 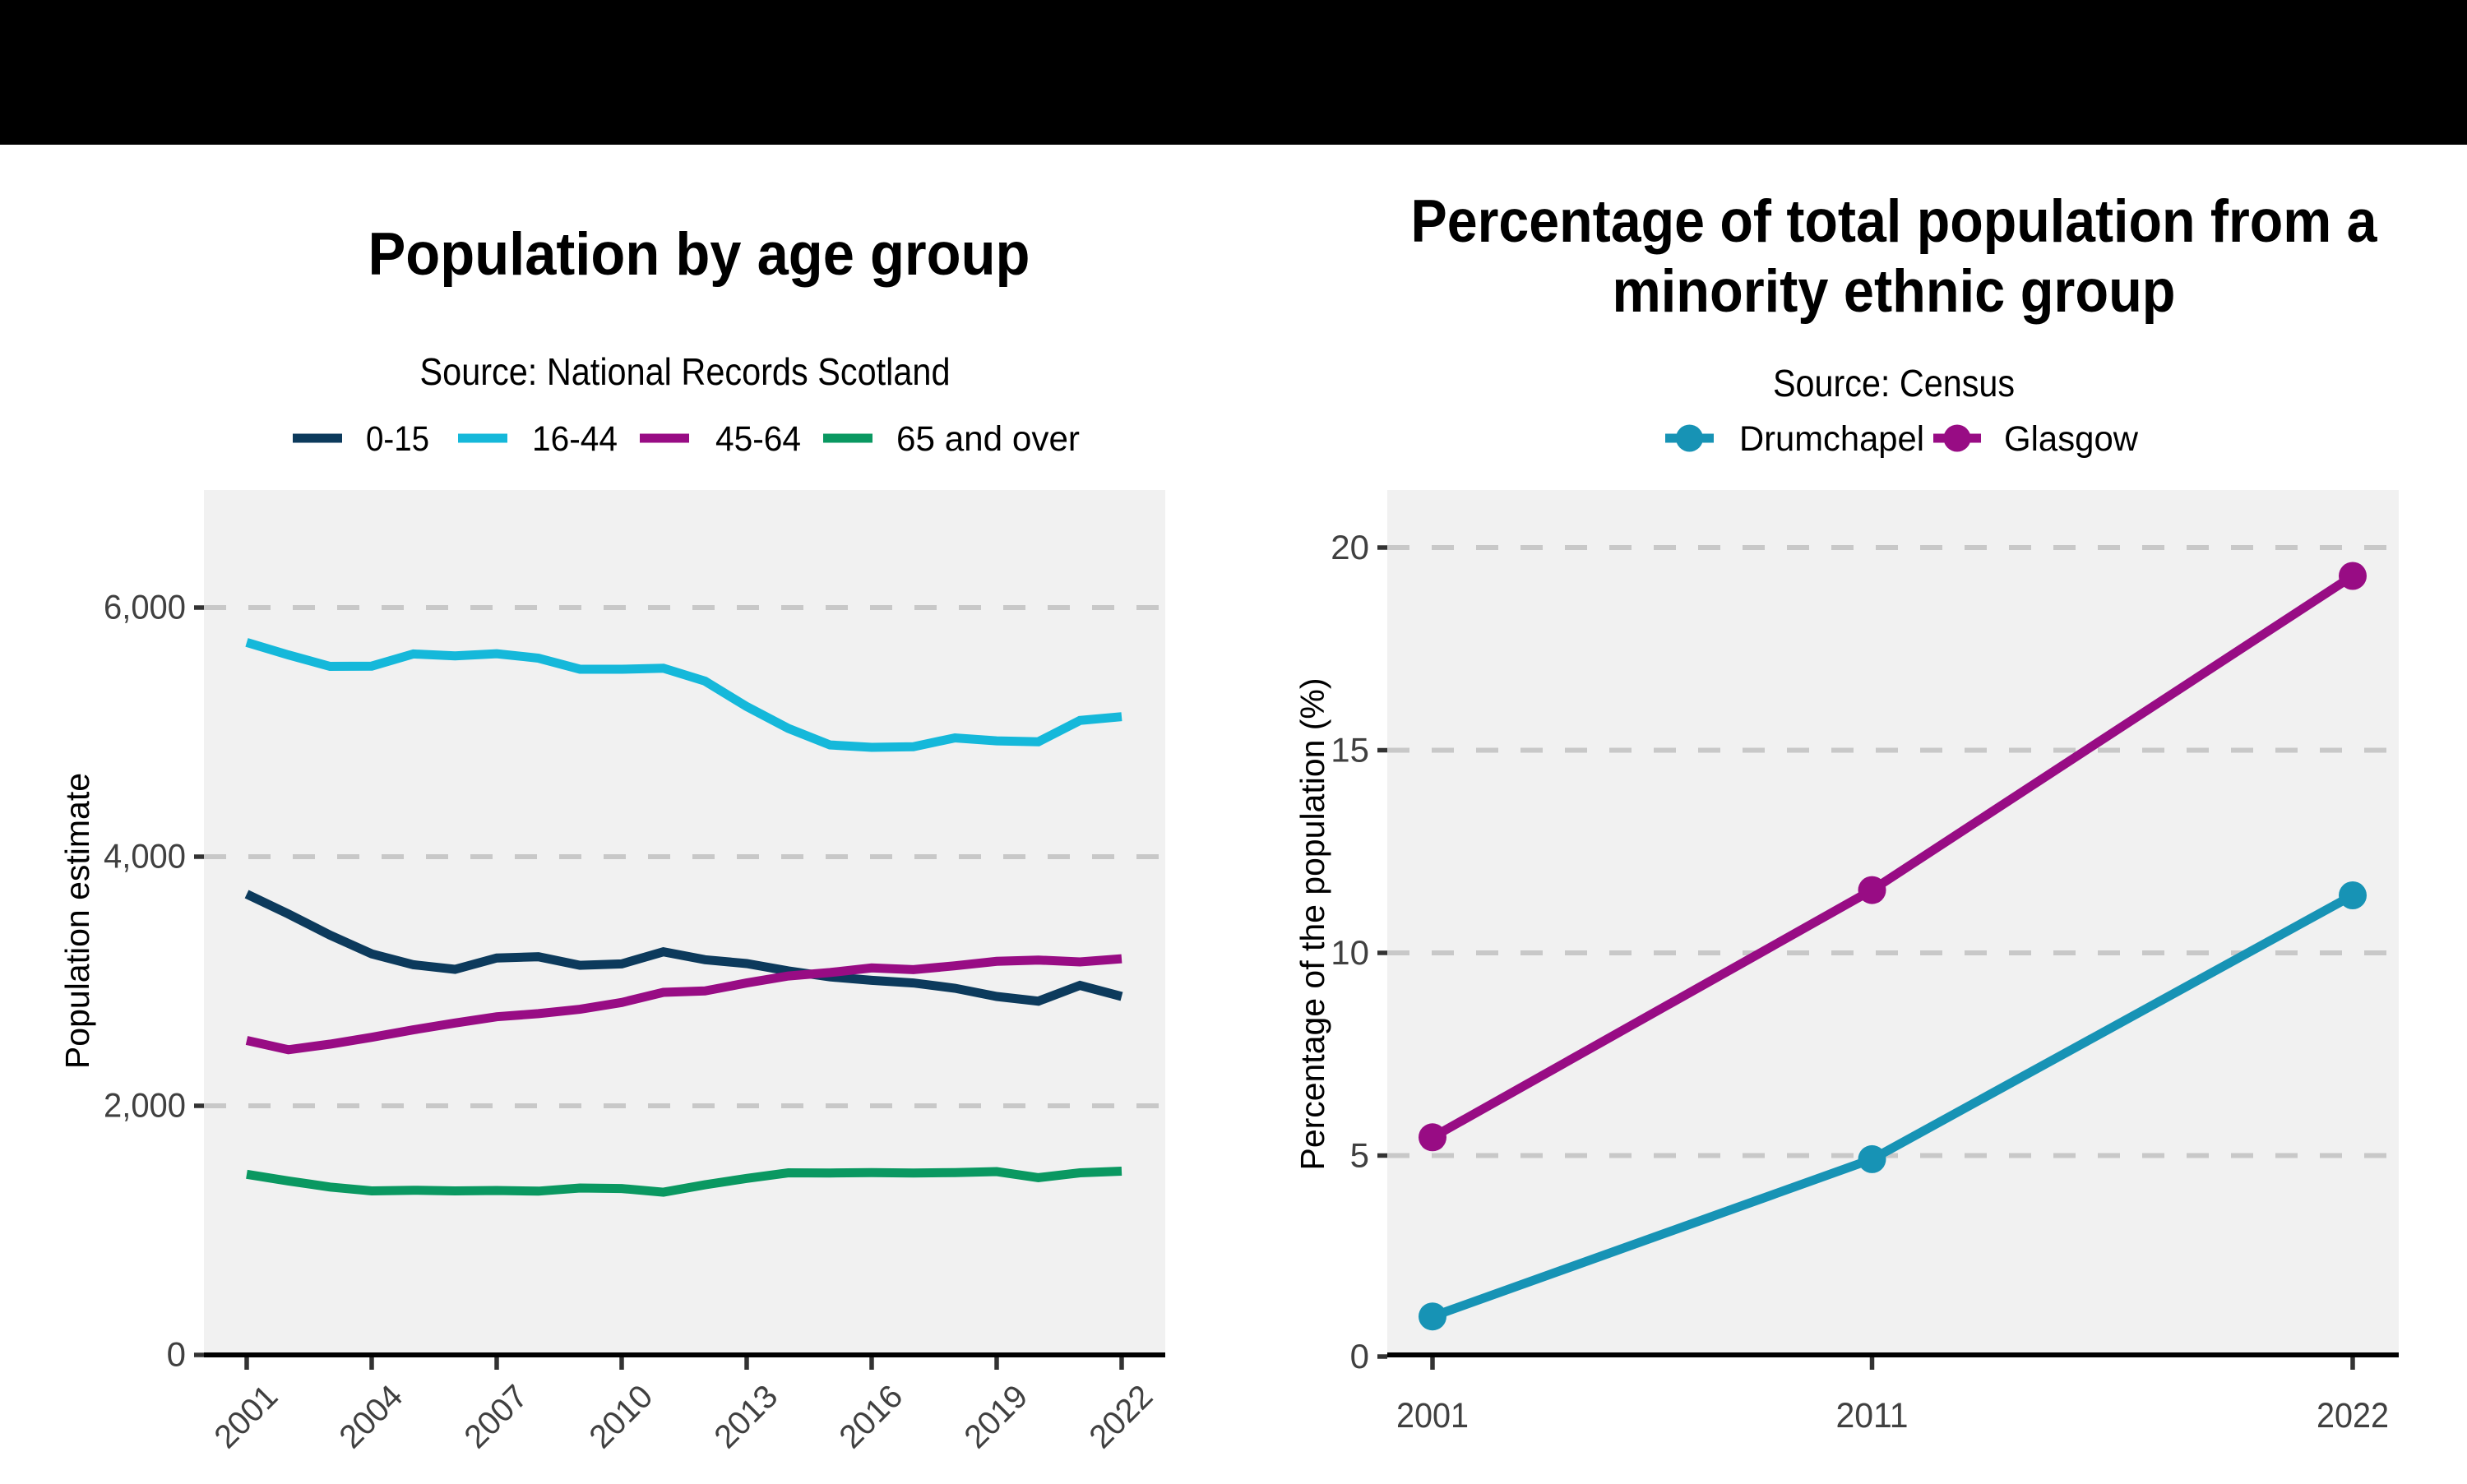 I want to click on svg-text: Drumchapel, so click(x=1832, y=439).